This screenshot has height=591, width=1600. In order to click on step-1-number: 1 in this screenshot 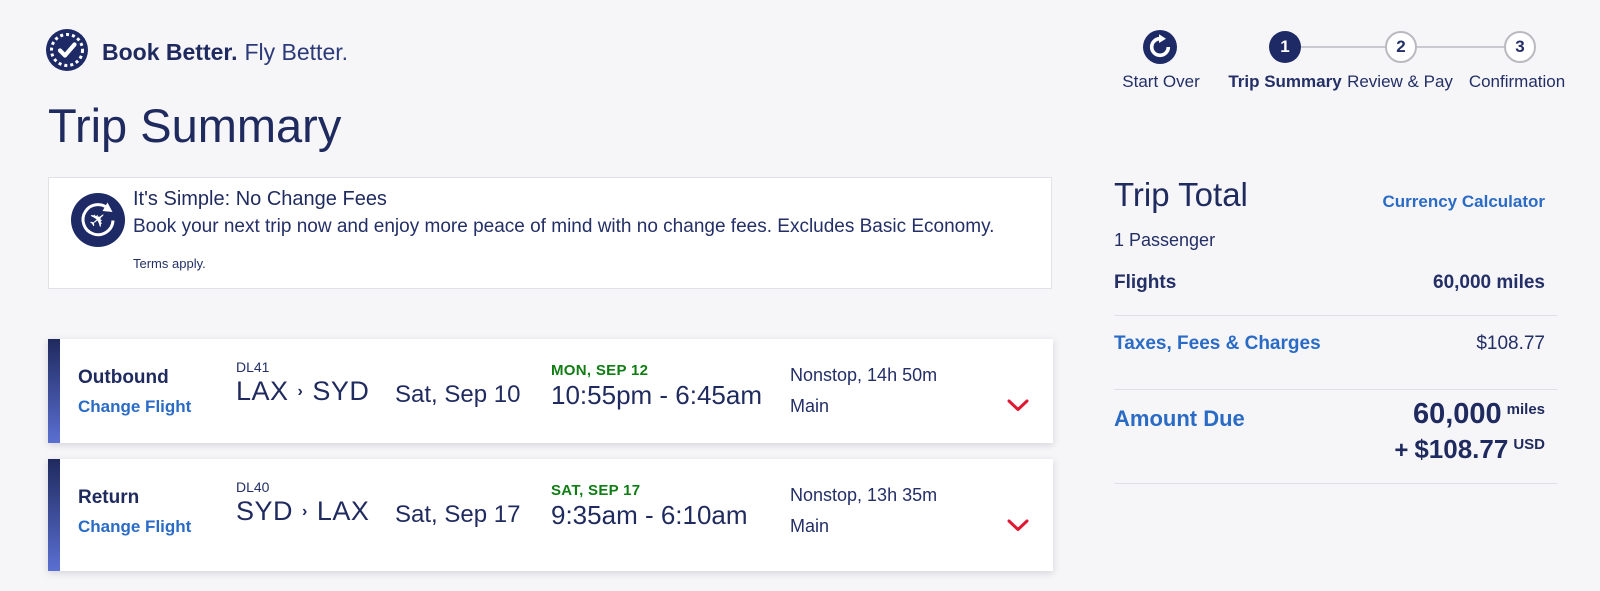, I will do `click(1285, 46)`.